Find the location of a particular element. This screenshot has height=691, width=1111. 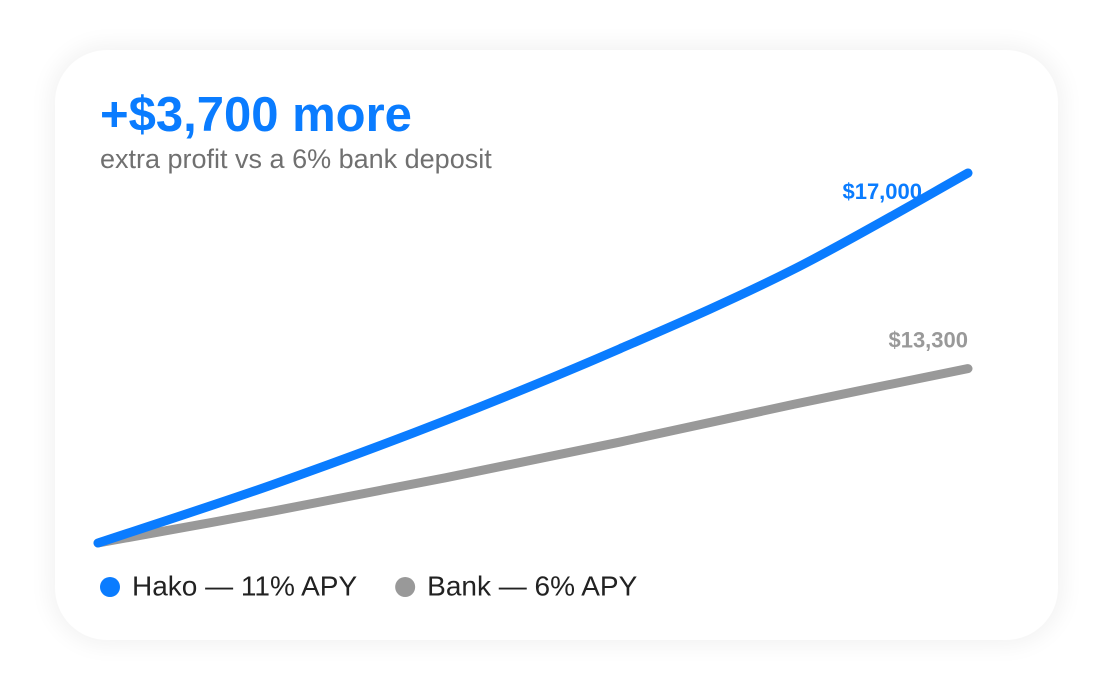

chart-subtitle: extra profit vs a 6% bank deposit is located at coordinates (296, 159).